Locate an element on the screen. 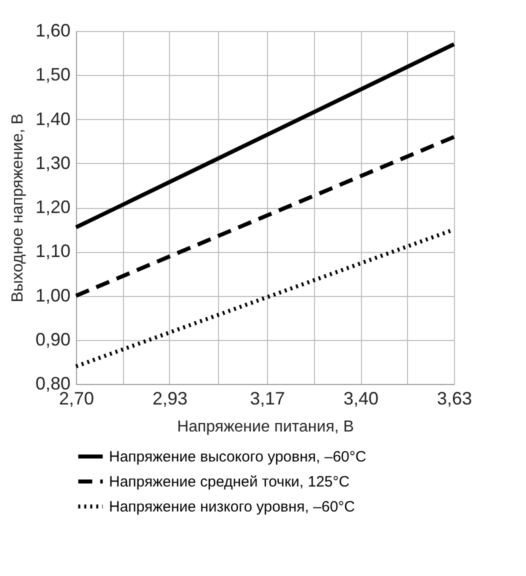 The height and width of the screenshot is (576, 526). y-tick-label: 1,60 is located at coordinates (52, 30).